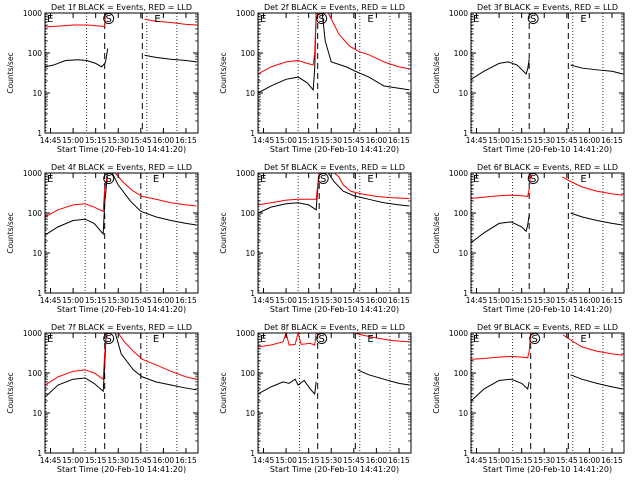  I want to click on y-tick-label: 1000, so click(458, 13).